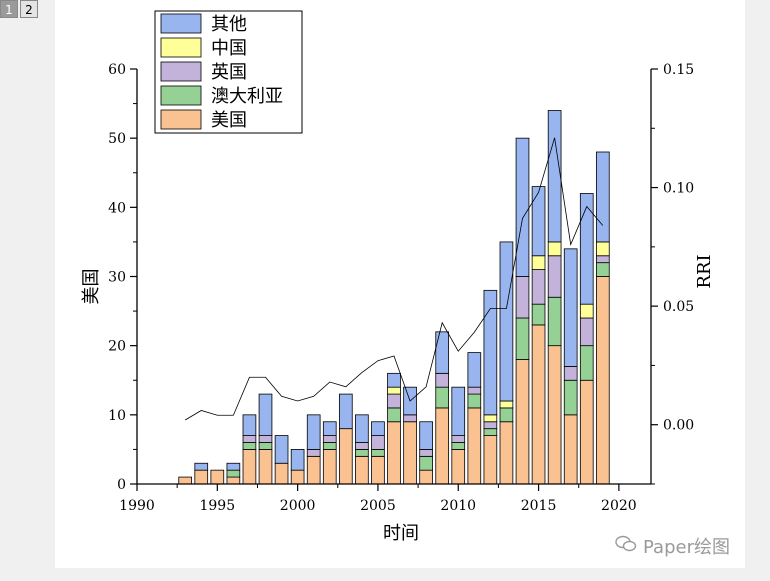 The image size is (770, 581). What do you see at coordinates (474, 390) in the screenshot?
I see `bar-2011-英国` at bounding box center [474, 390].